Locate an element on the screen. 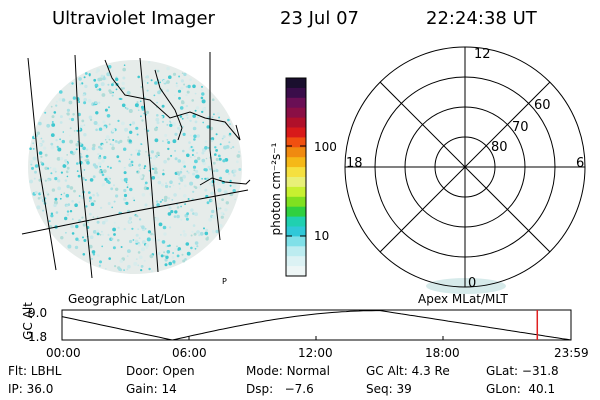 The image size is (600, 400). mlat-label-80: 80 is located at coordinates (499, 147).